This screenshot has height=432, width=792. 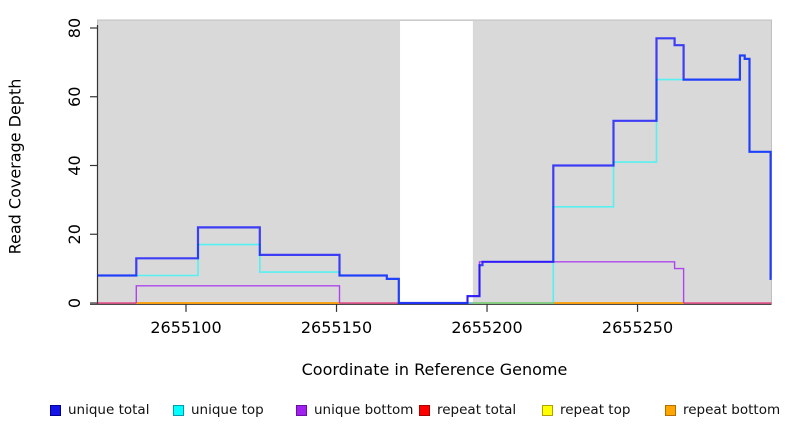 What do you see at coordinates (477, 410) in the screenshot?
I see `legend-label: repeat total` at bounding box center [477, 410].